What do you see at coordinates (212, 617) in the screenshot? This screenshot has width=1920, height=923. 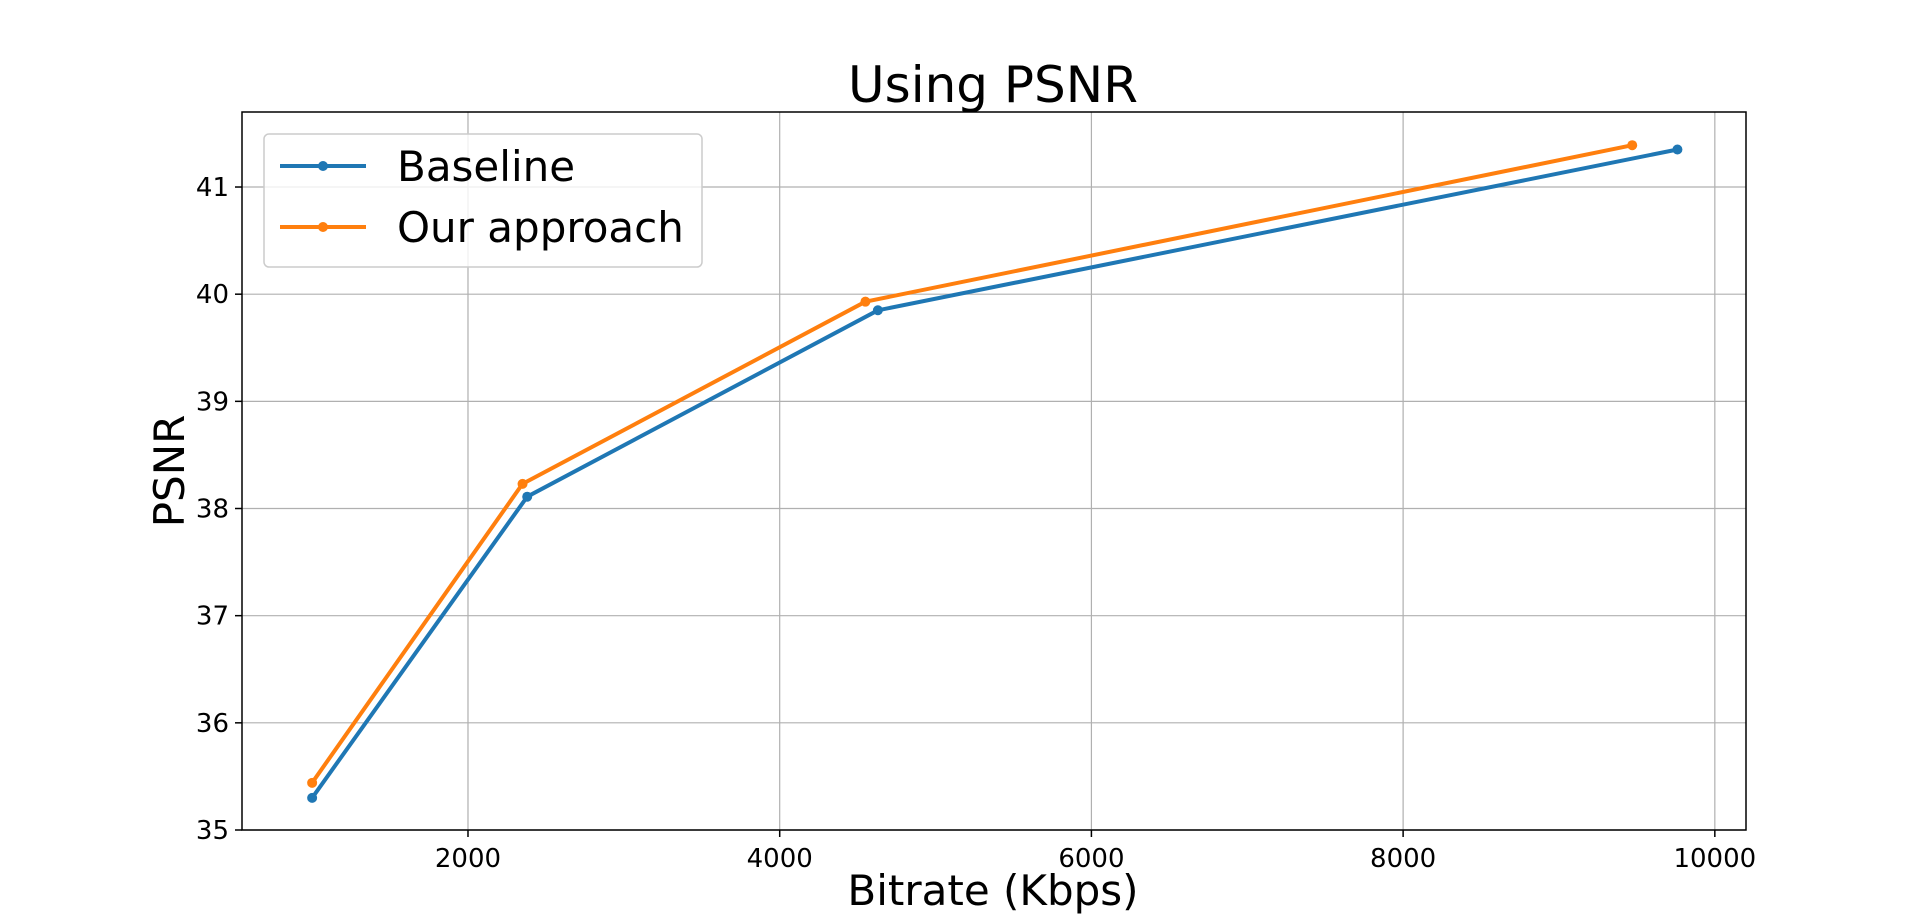 I see `y-tick-label: 37` at bounding box center [212, 617].